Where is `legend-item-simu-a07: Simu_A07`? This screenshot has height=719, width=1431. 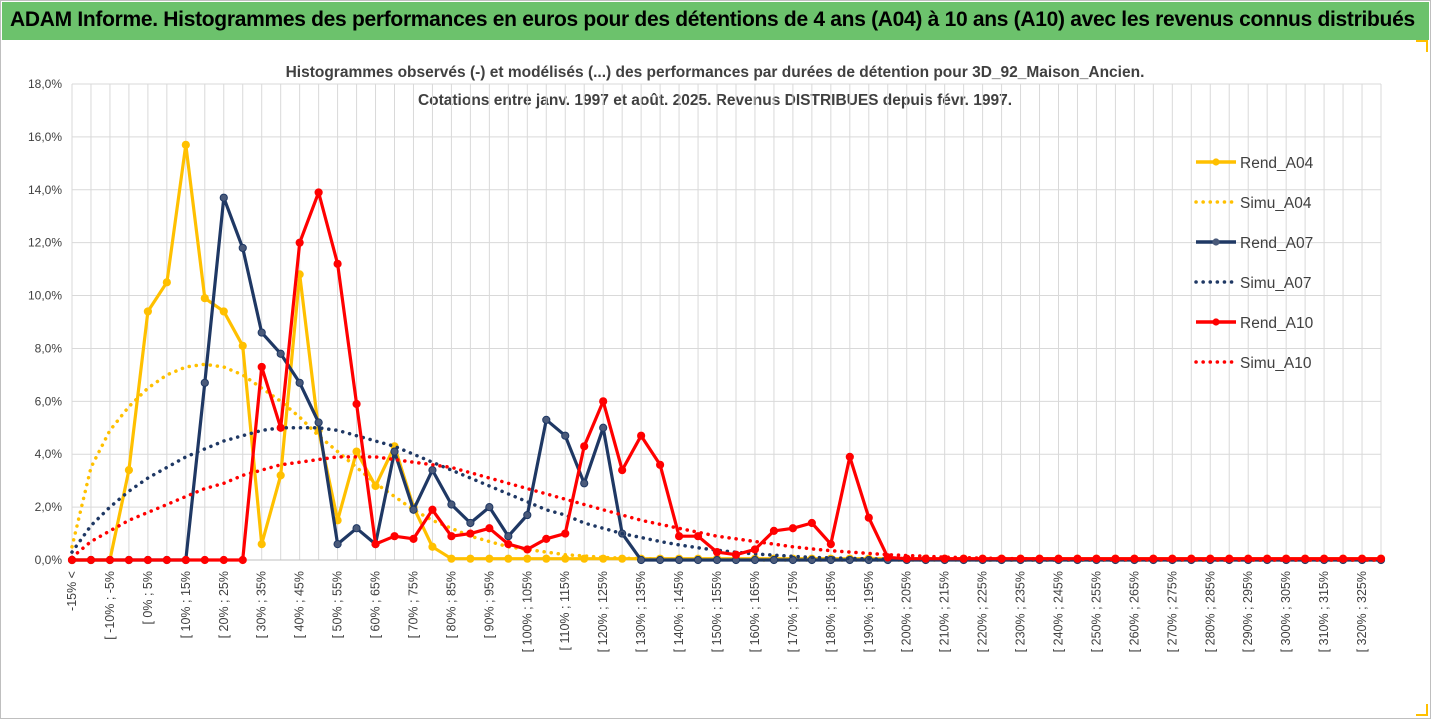 legend-item-simu-a07: Simu_A07 is located at coordinates (1253, 283).